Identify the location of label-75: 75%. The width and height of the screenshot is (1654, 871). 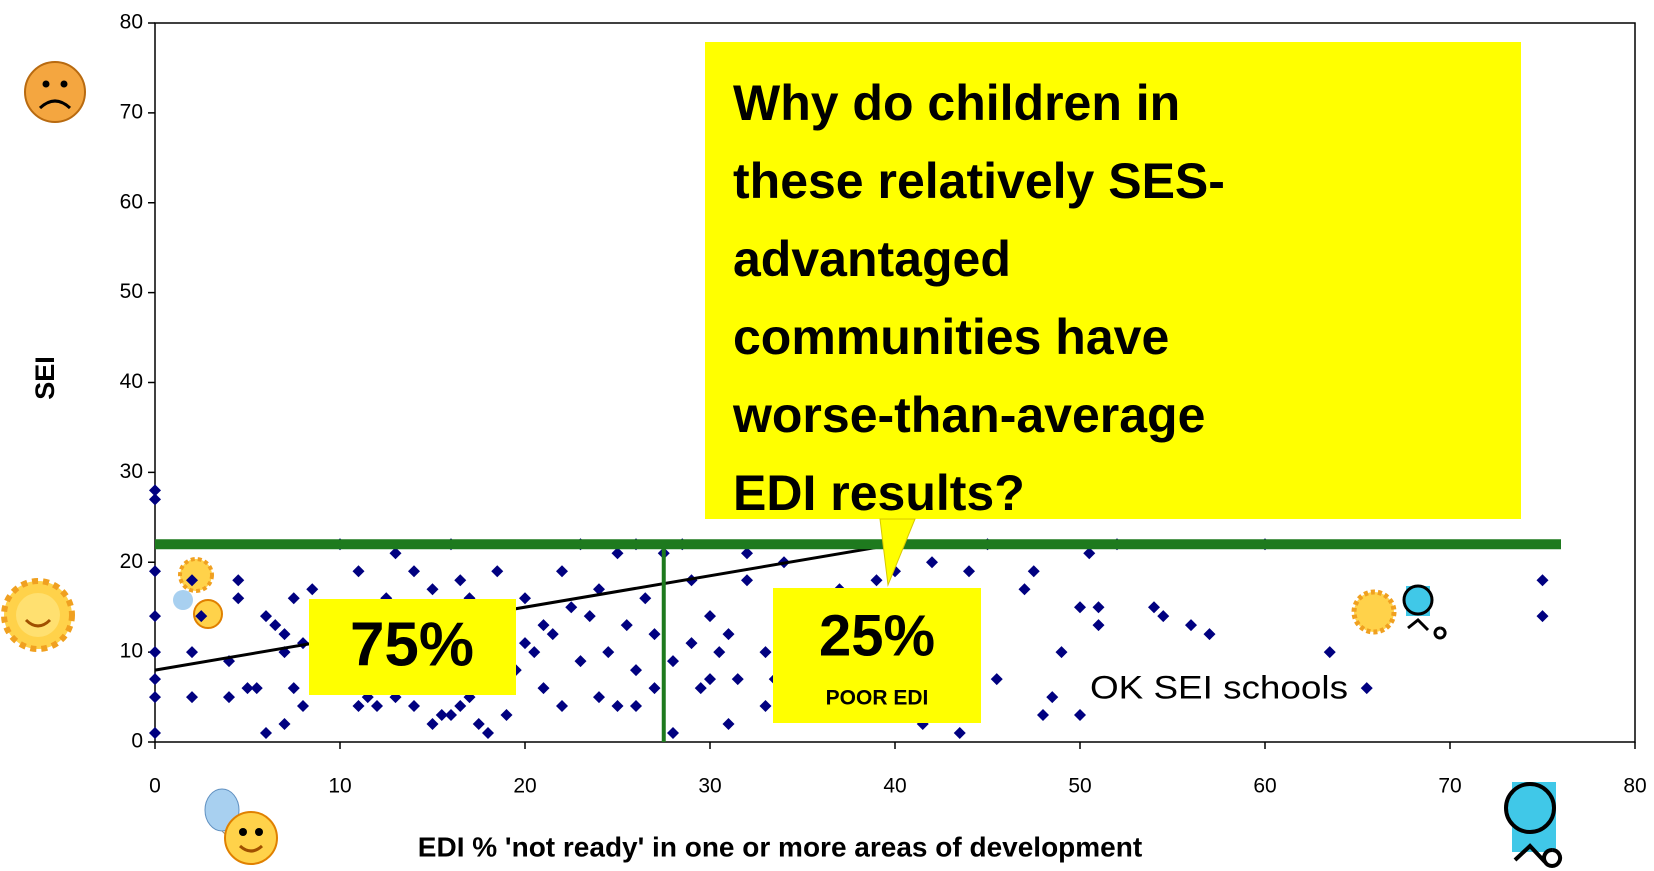
(412, 644).